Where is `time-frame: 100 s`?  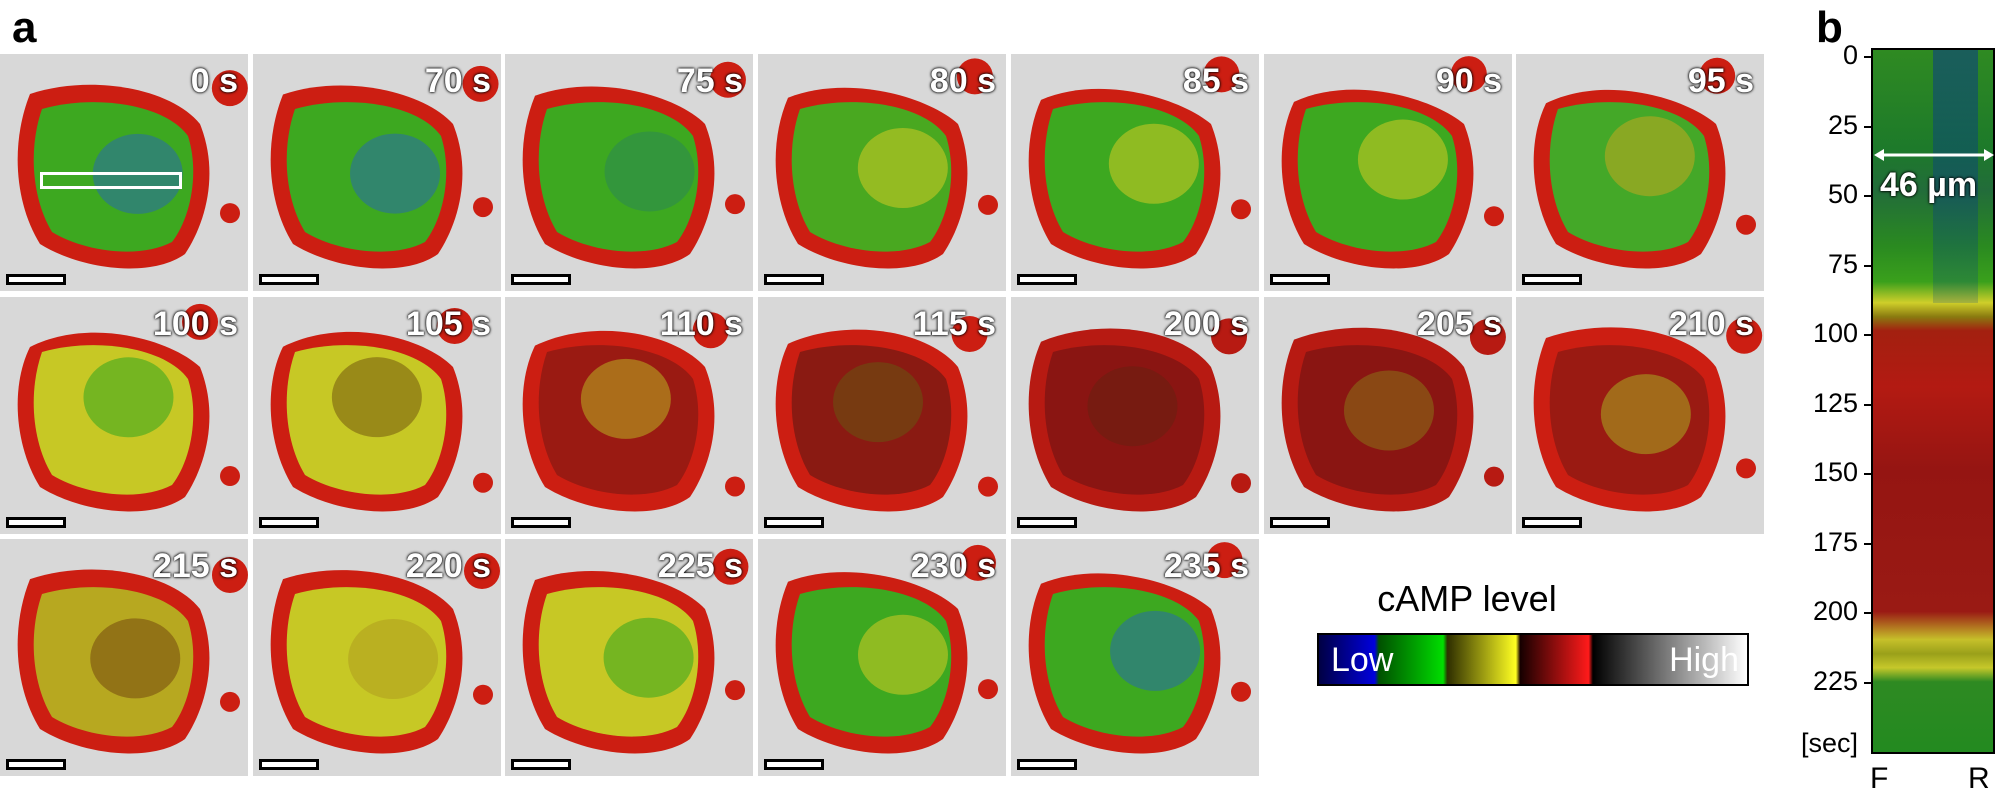 time-frame: 100 s is located at coordinates (124, 415).